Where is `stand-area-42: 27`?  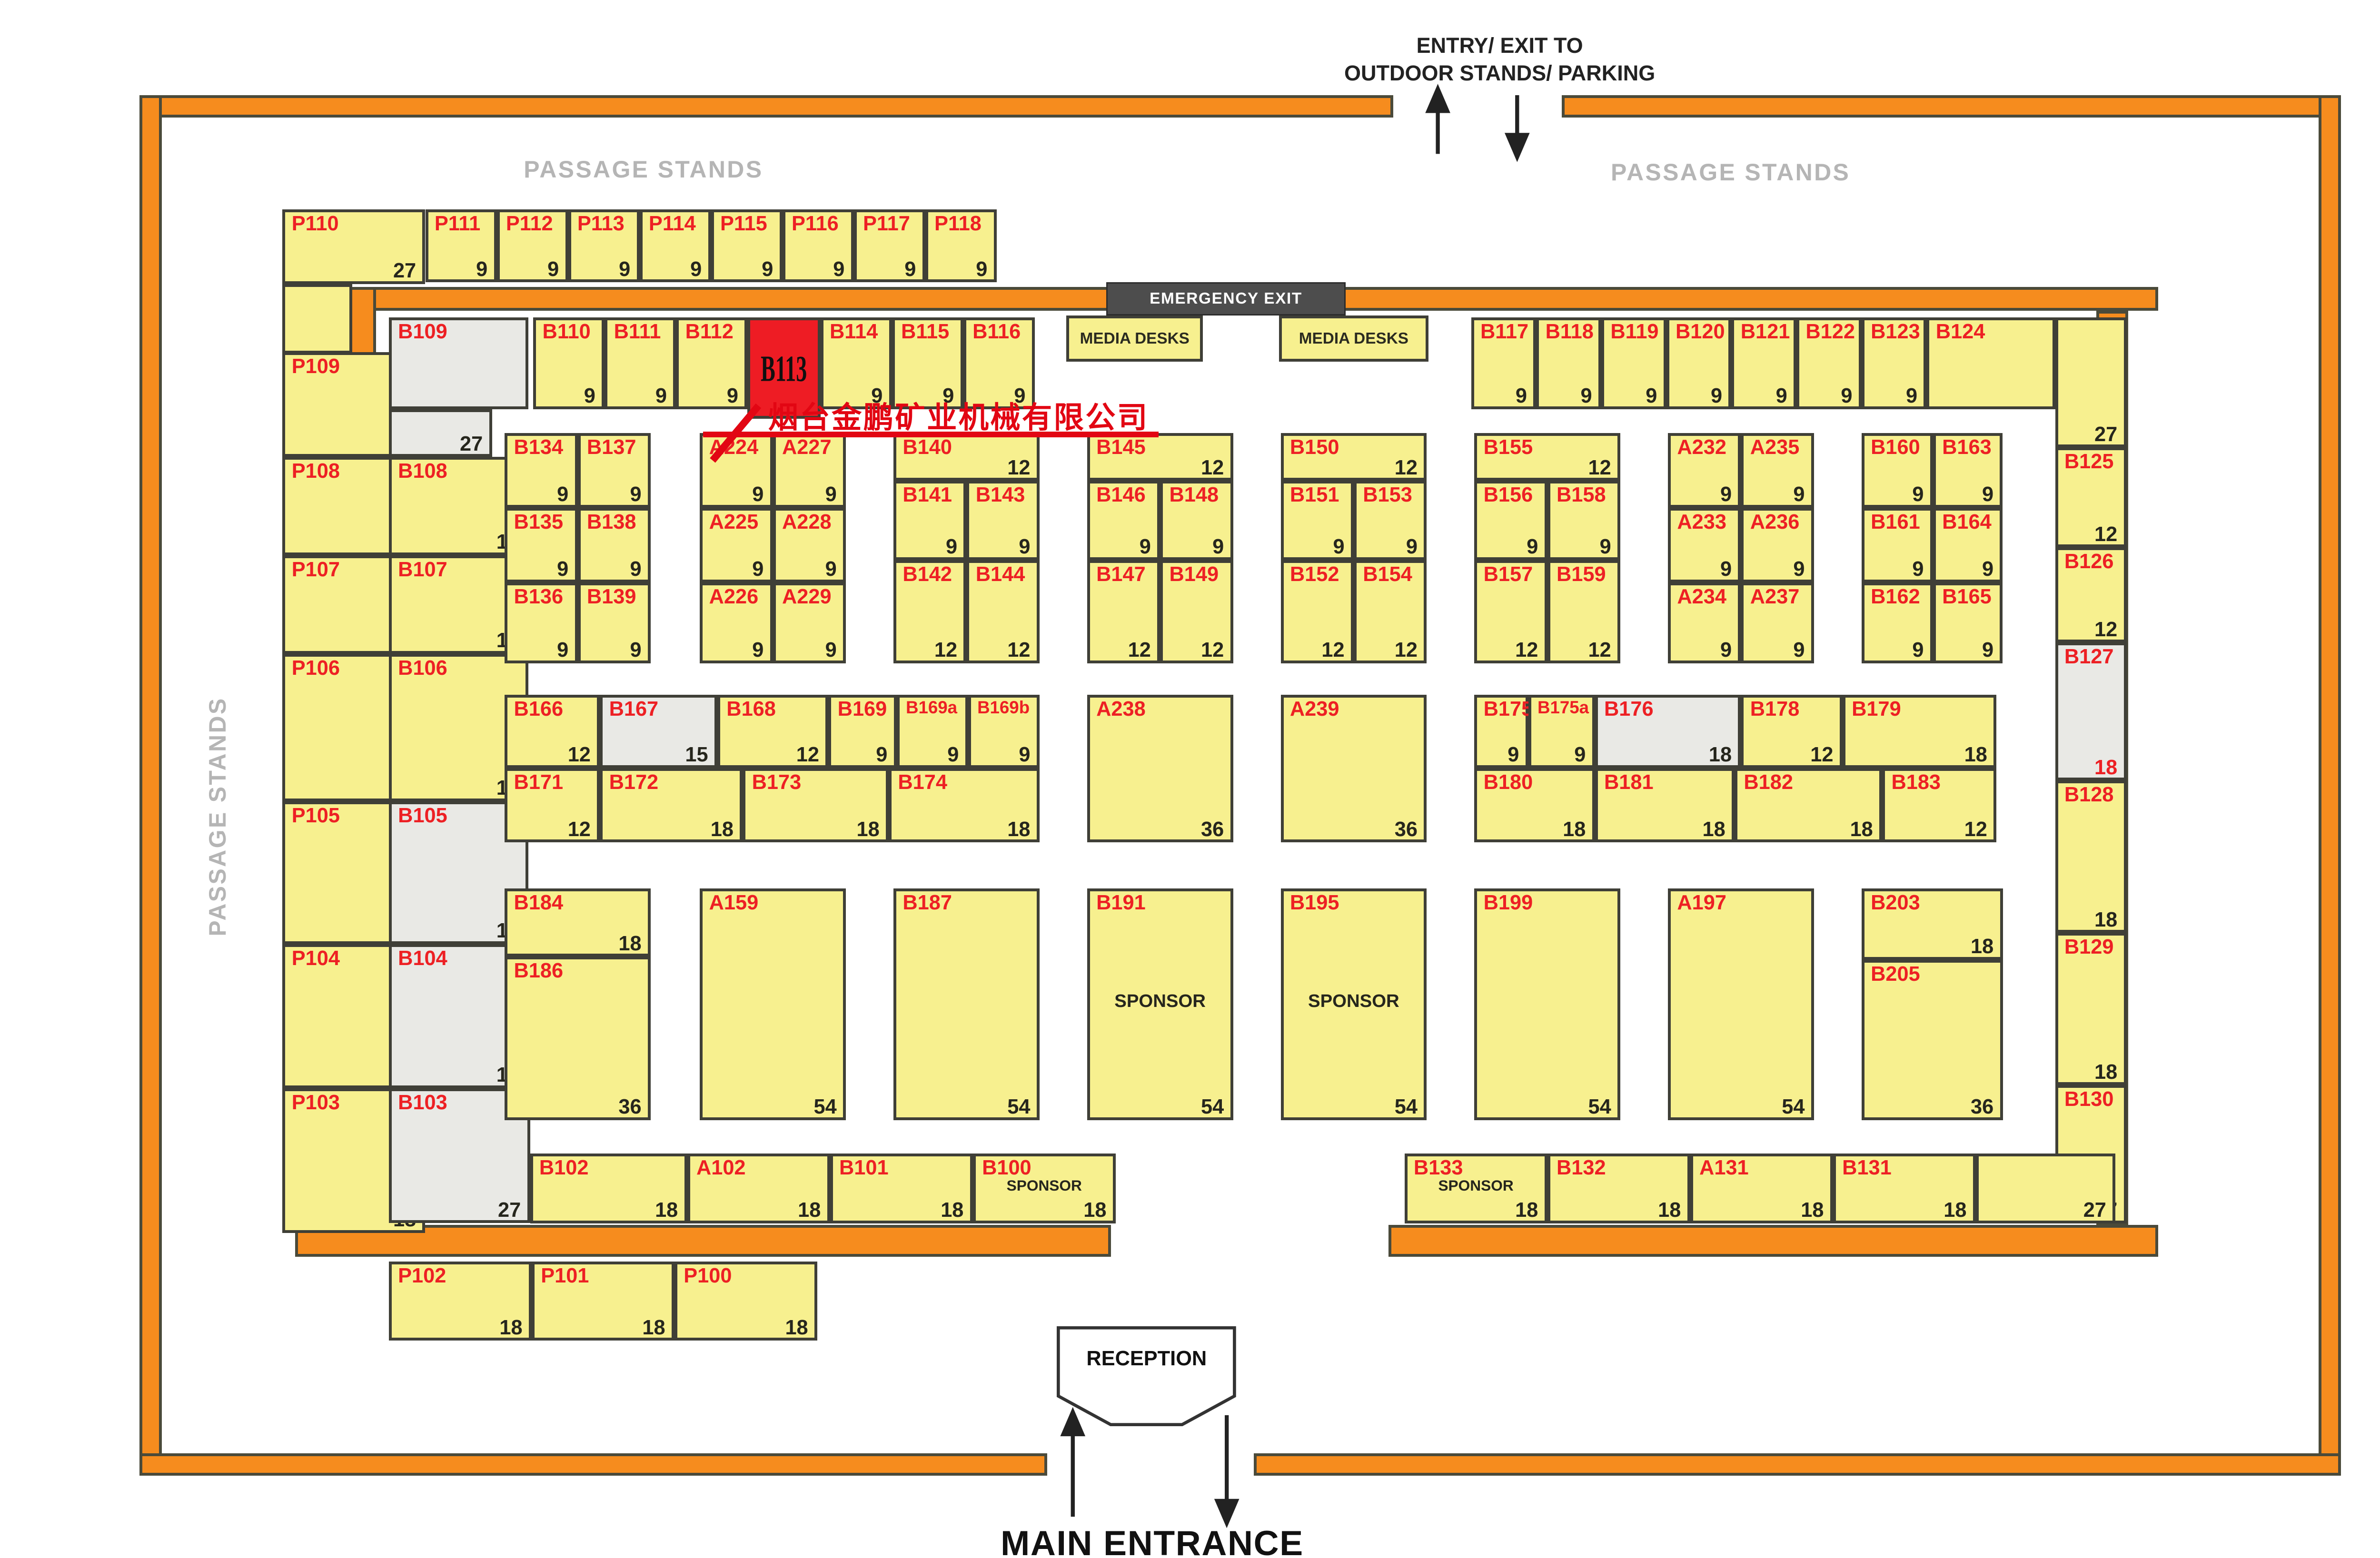
stand-area-42: 27 is located at coordinates (2091, 383).